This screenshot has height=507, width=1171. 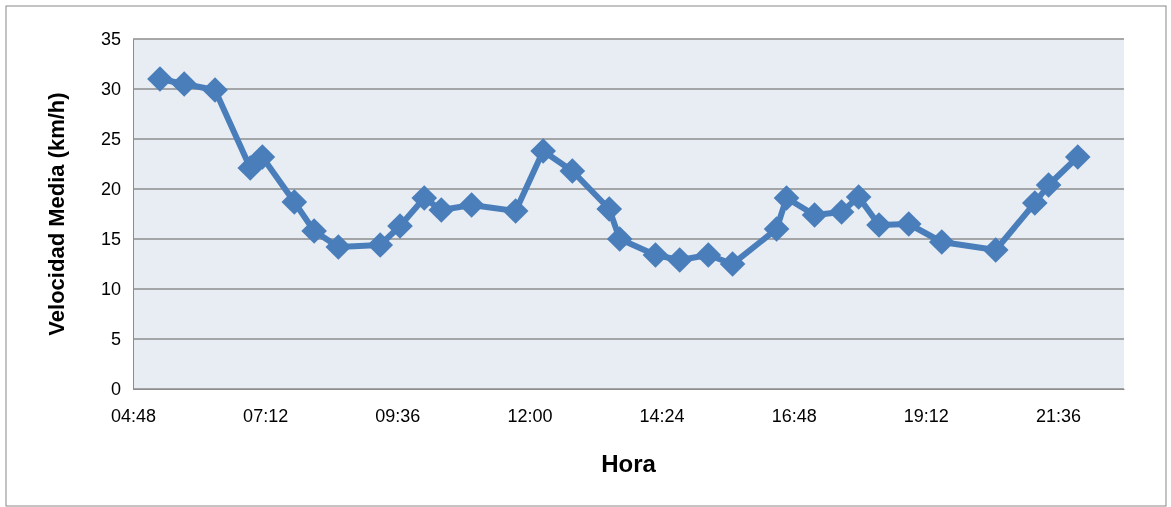 I want to click on x-tick-label: 04:48, so click(x=133, y=415).